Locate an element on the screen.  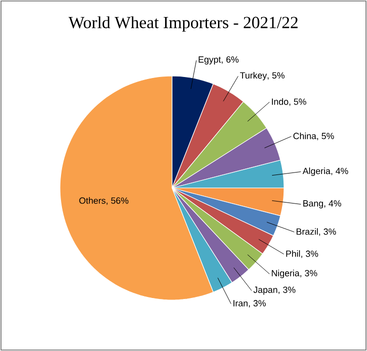
slice-label: Algeria is located at coordinates (316, 172).